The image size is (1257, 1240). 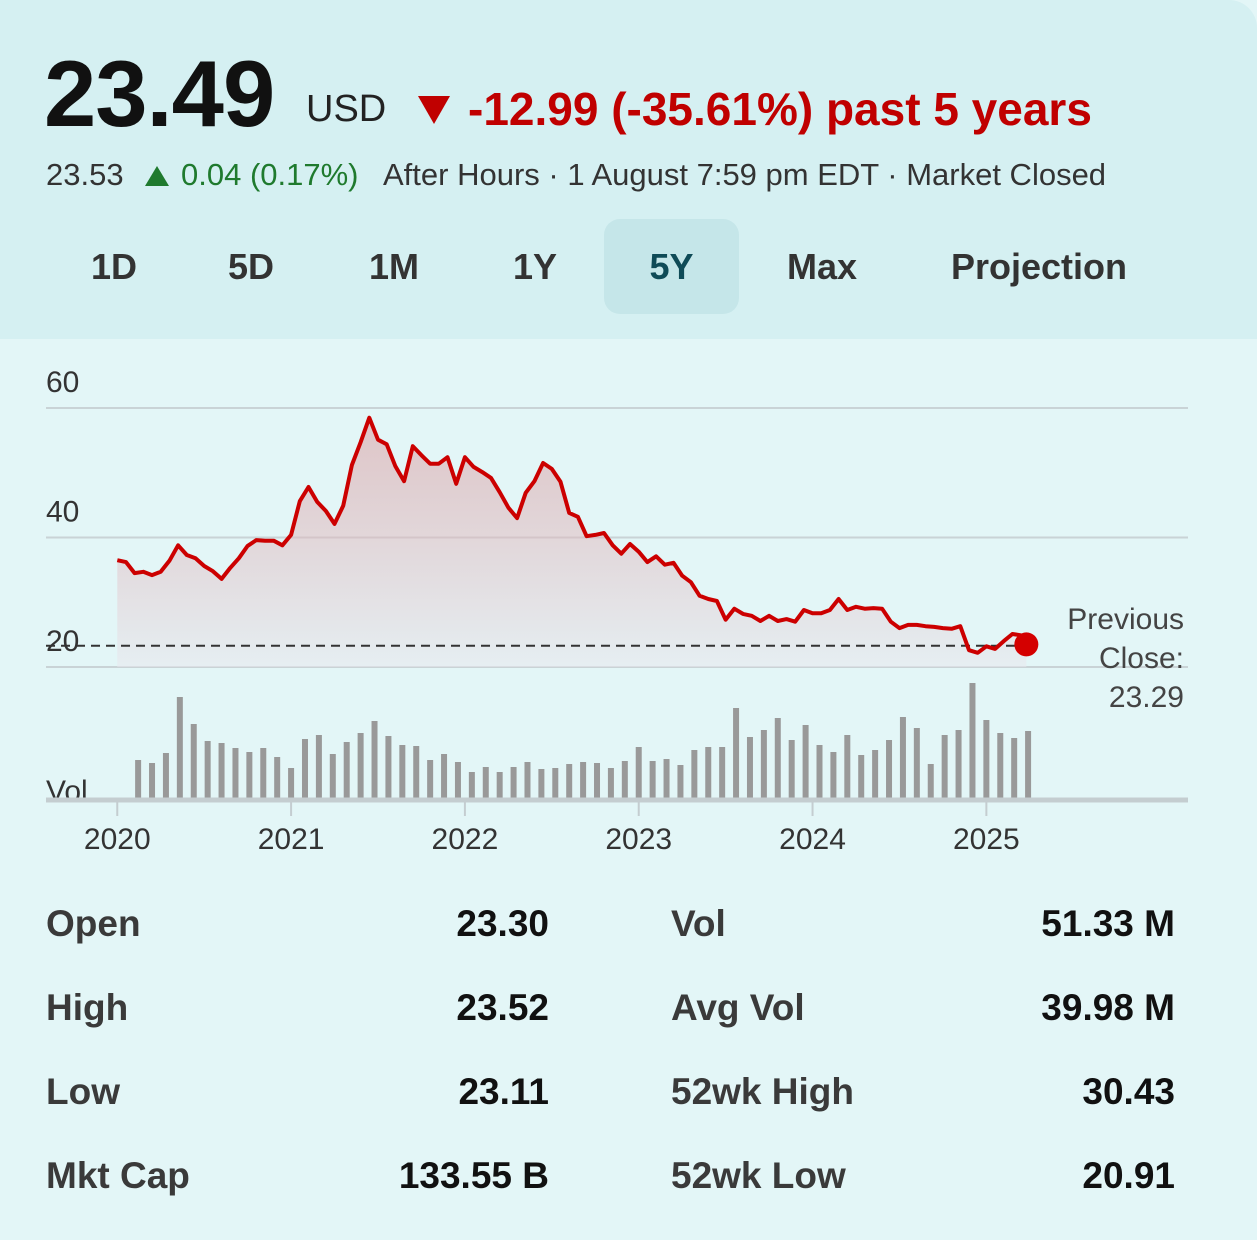 I want to click on price-line, so click(x=572, y=535).